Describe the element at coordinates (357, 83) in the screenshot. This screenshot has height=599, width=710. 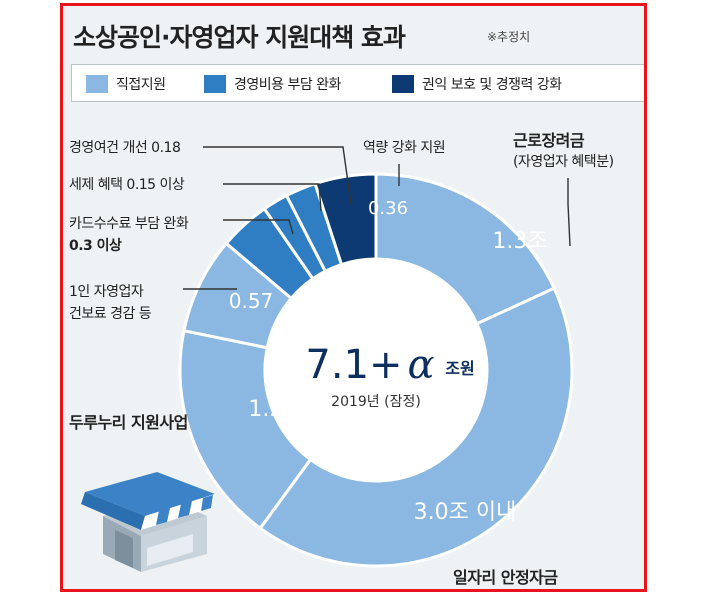
I see `legend: 직접지원 경영비용 부담 완화 권익 보호 및 경쟁력 강화` at that location.